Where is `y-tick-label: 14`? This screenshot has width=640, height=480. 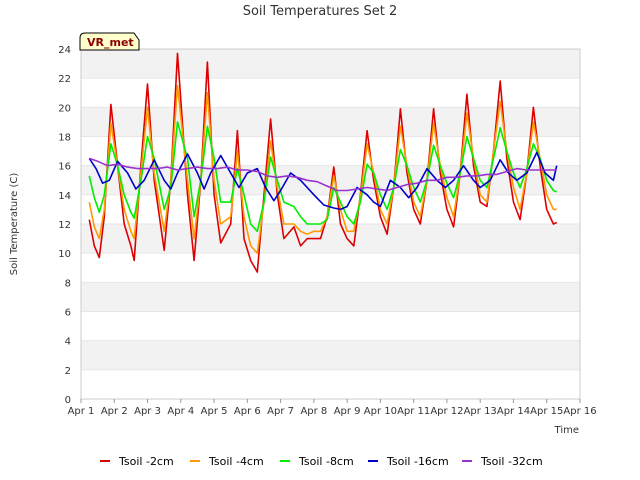
y-tick-label: 14 is located at coordinates (64, 196).